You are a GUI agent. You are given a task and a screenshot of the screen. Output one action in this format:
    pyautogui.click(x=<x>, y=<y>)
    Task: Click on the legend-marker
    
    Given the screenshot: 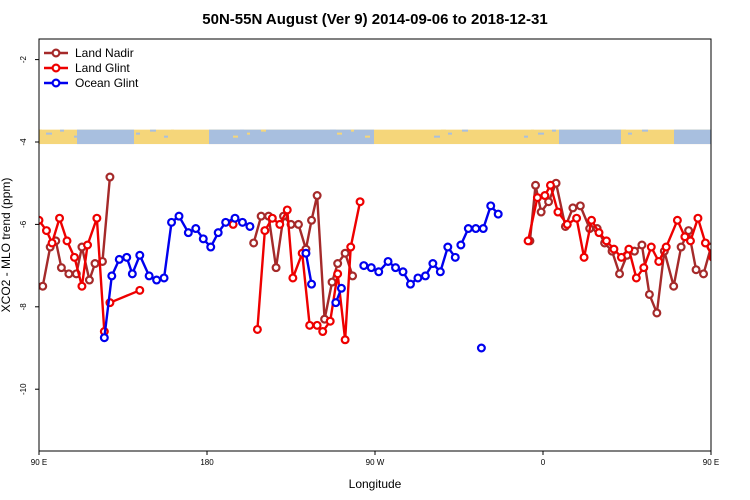 What is the action you would take?
    pyautogui.click(x=56, y=53)
    